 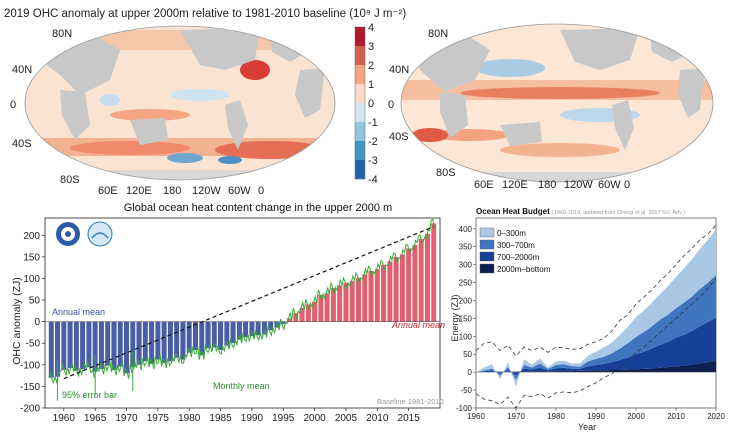 I want to click on ohc-x-tick-label: 2010, so click(x=377, y=418).